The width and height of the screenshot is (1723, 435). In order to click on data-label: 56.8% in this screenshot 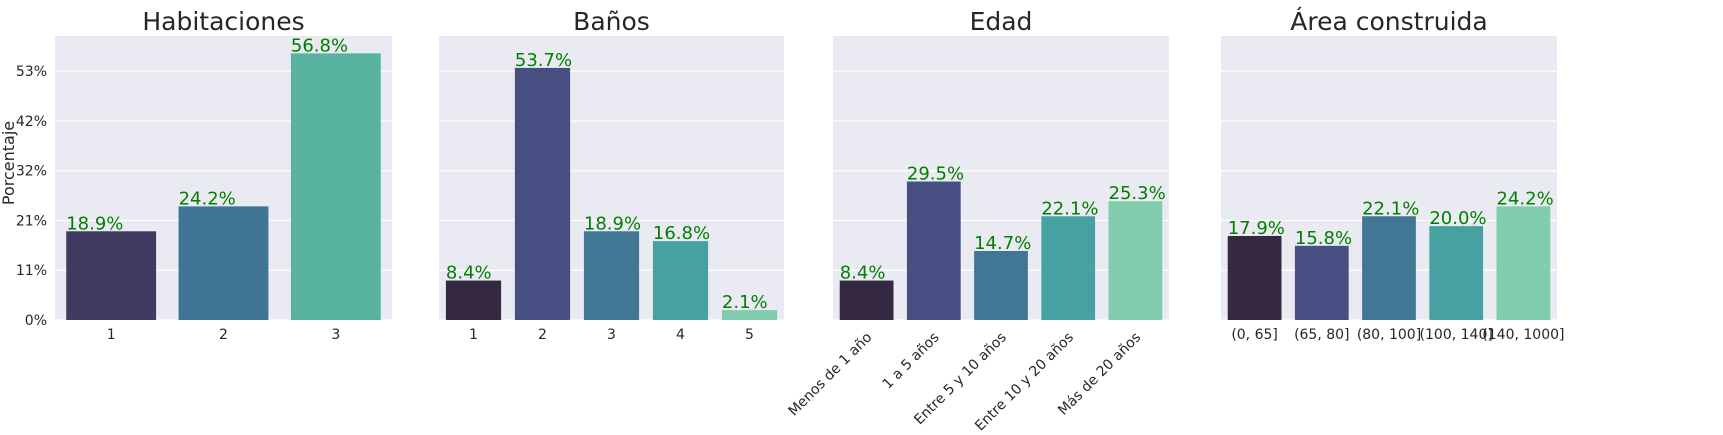, I will do `click(319, 45)`.